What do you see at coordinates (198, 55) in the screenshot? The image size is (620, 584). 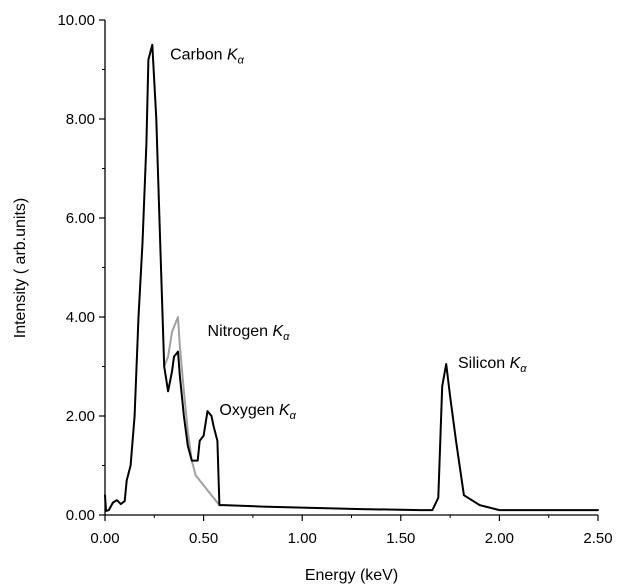 I see `annotation-text: Carbon` at bounding box center [198, 55].